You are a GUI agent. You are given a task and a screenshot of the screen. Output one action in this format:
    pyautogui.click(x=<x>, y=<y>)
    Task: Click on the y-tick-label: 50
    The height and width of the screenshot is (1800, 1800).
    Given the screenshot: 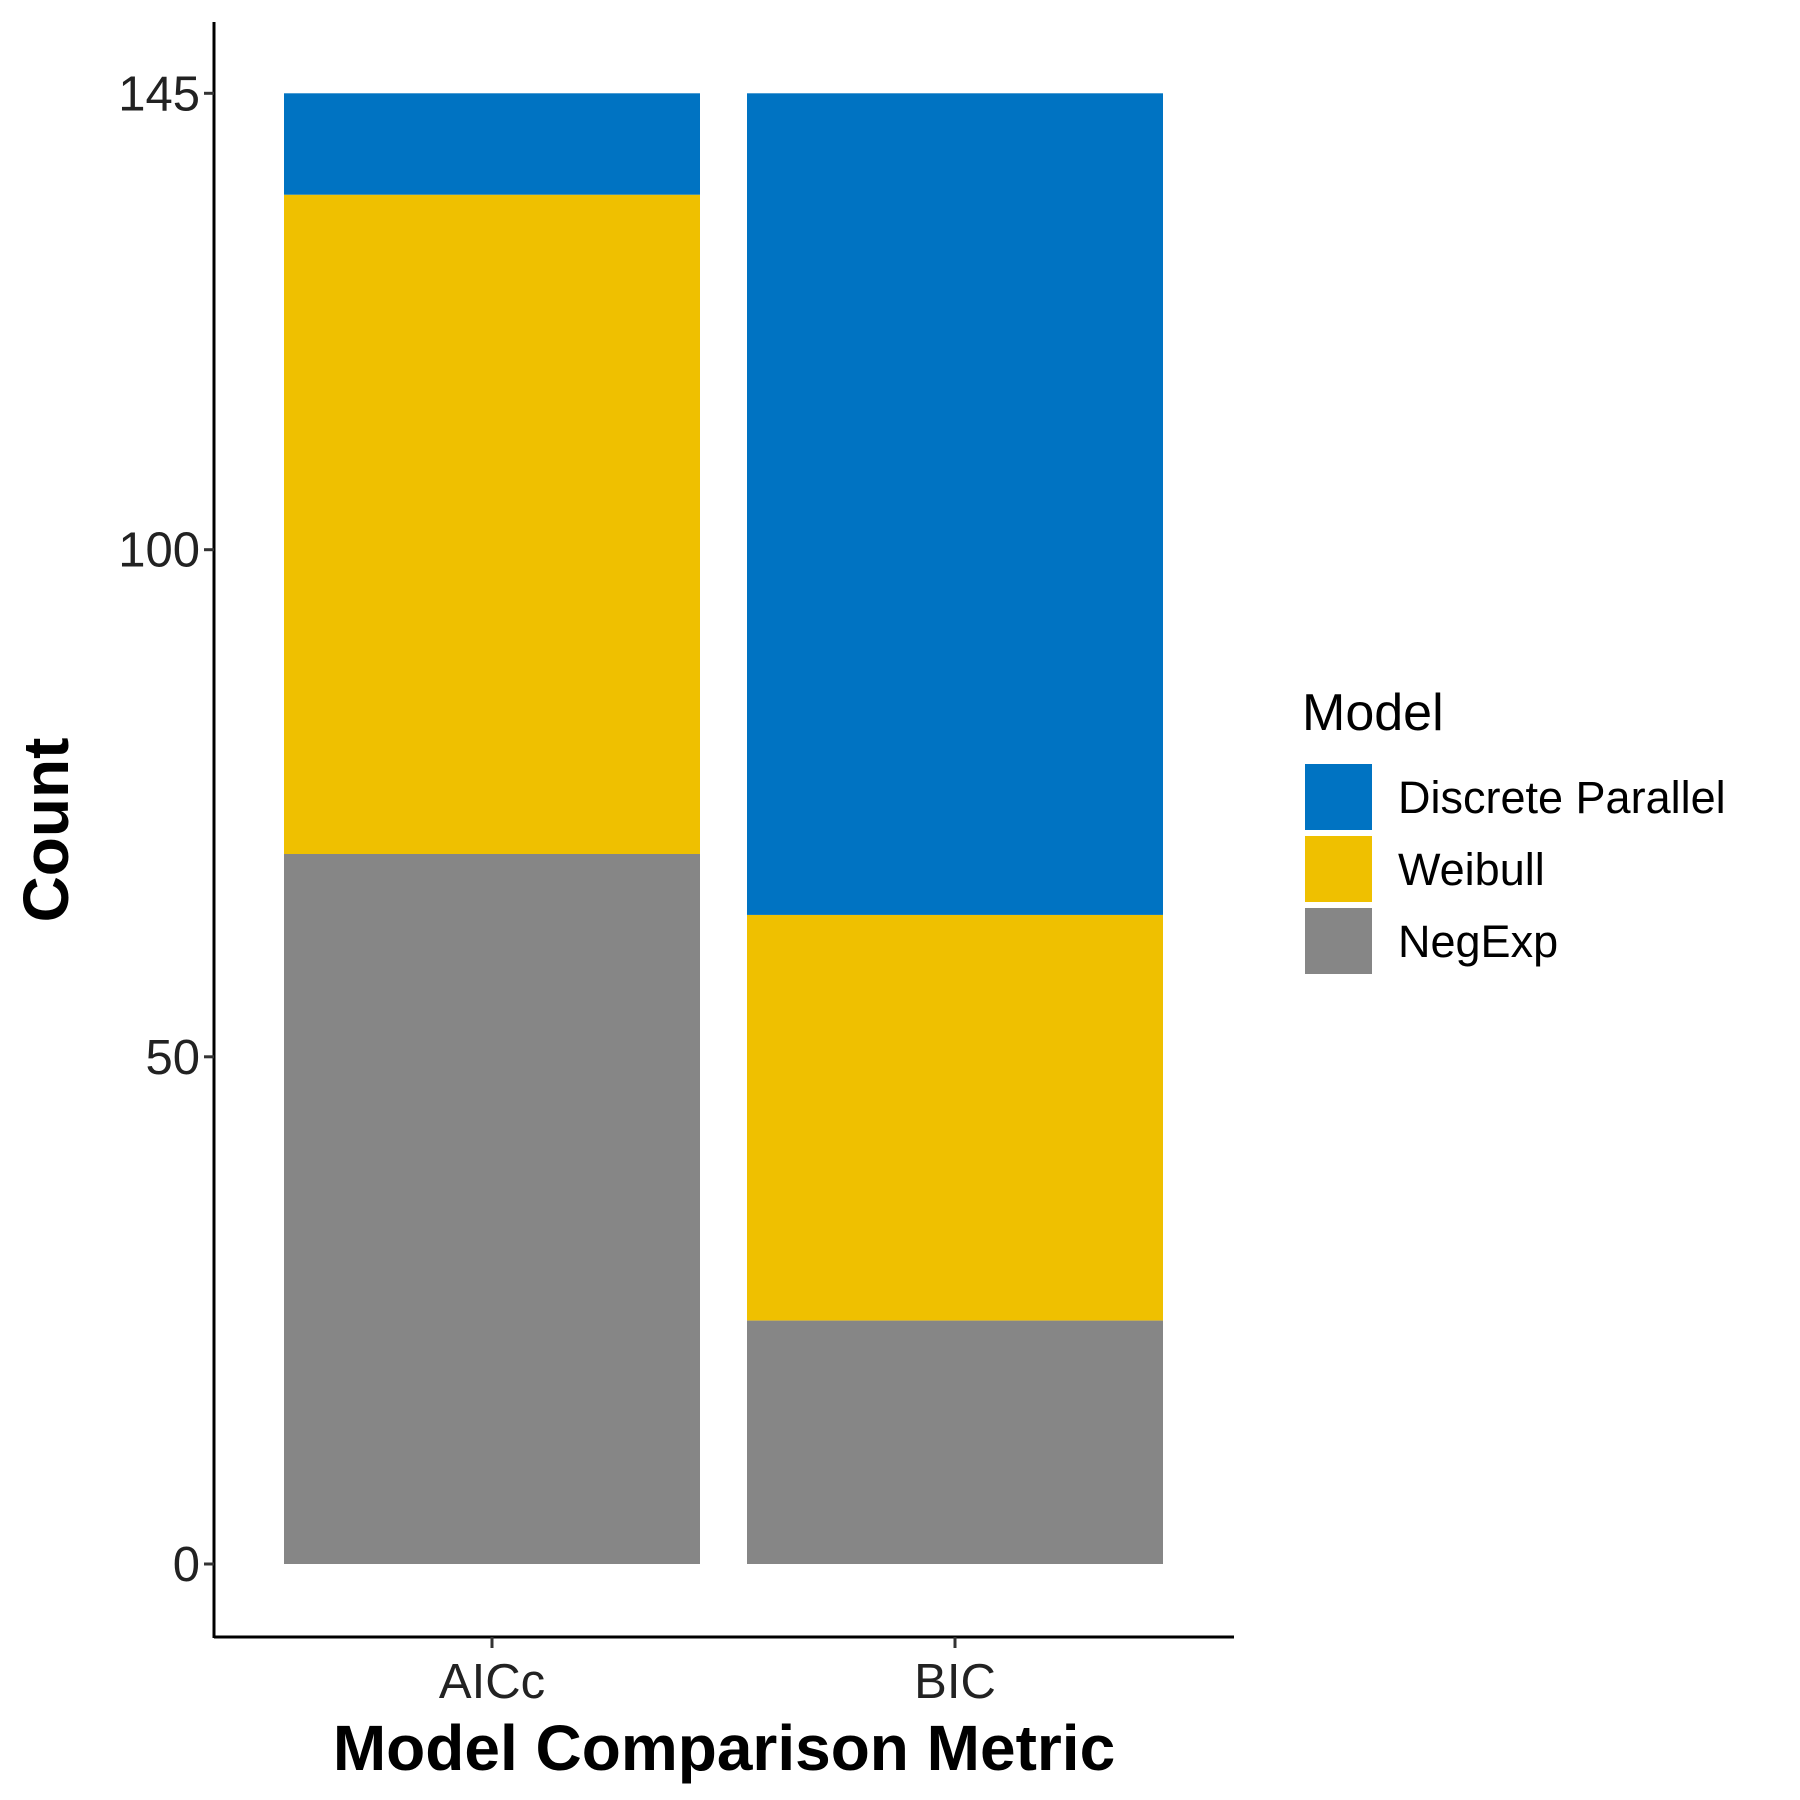 What is the action you would take?
    pyautogui.click(x=172, y=1058)
    